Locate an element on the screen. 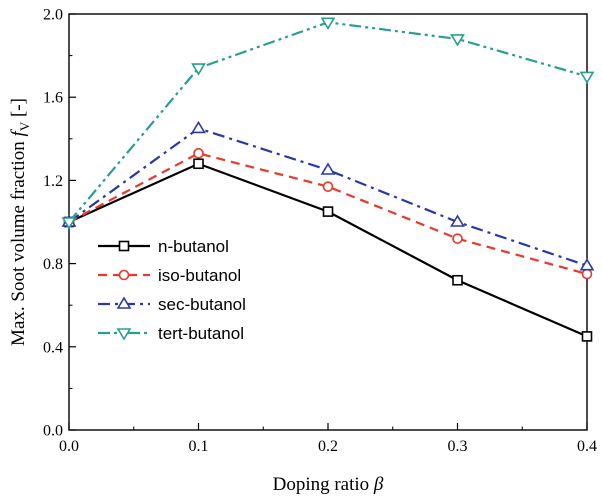  legend-label: iso-butanol is located at coordinates (199, 275).